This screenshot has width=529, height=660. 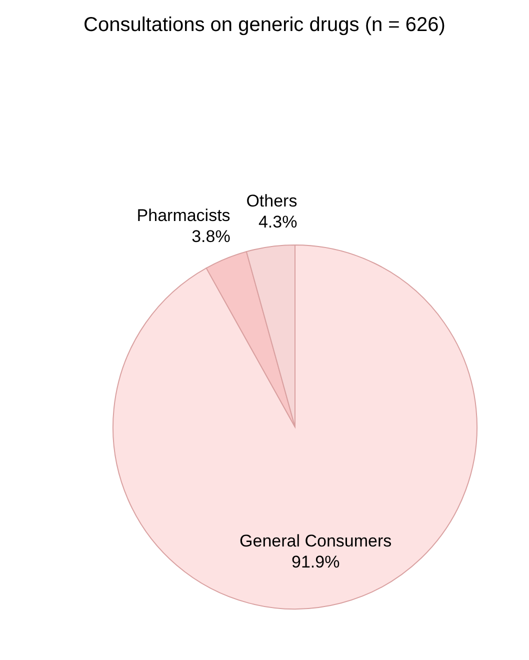 I want to click on data-label: 91.9%, so click(x=316, y=562).